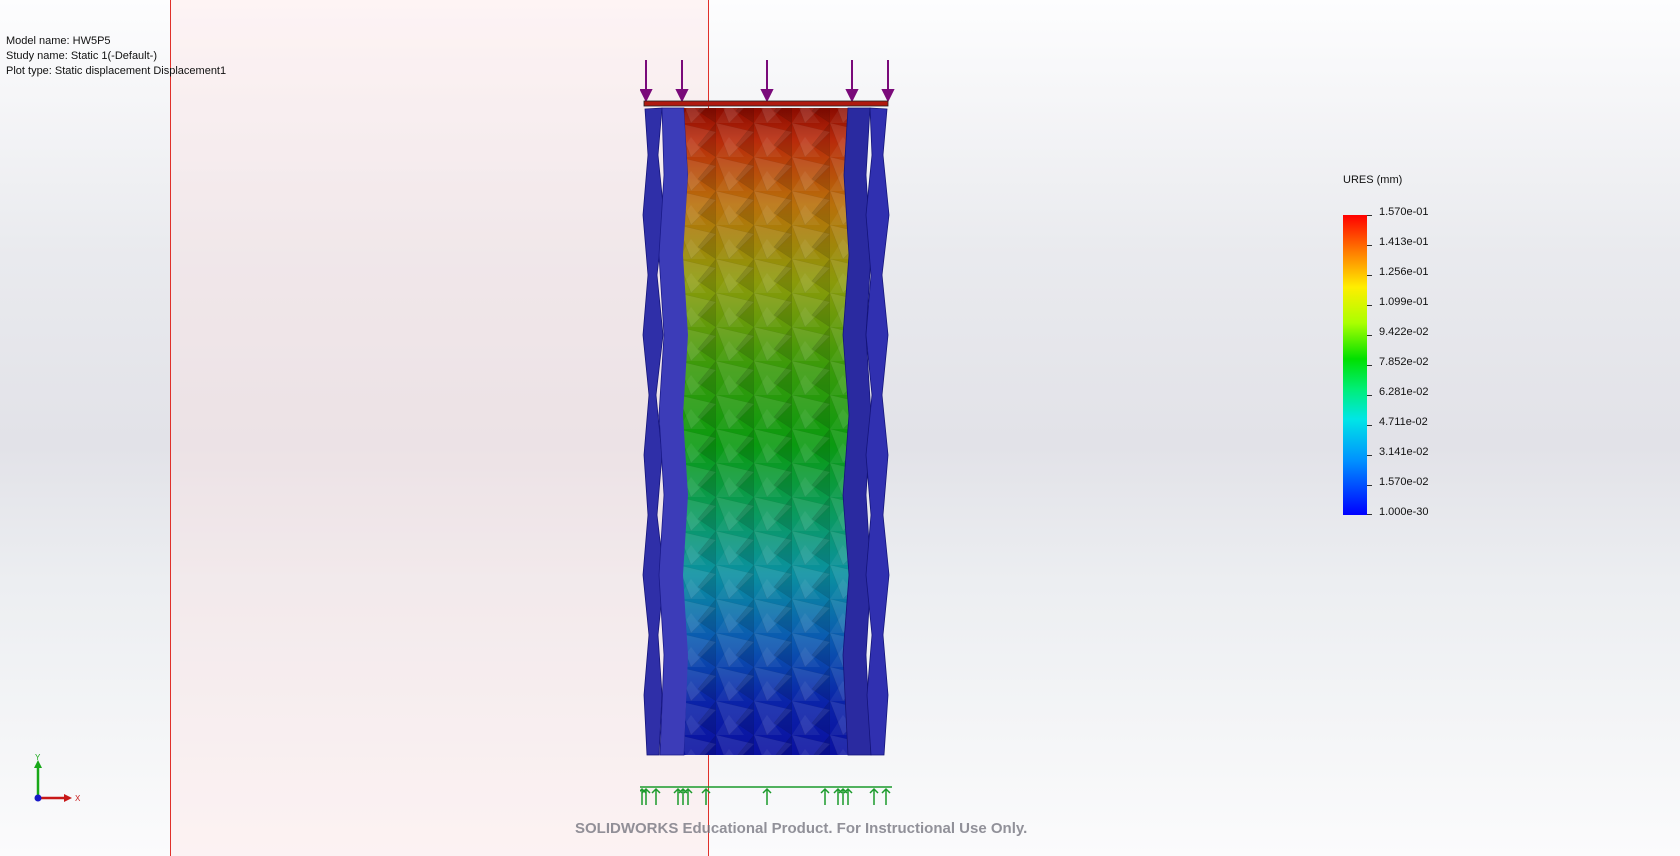 Image resolution: width=1680 pixels, height=856 pixels. What do you see at coordinates (1404, 452) in the screenshot?
I see `legend-value: 3.141e-02` at bounding box center [1404, 452].